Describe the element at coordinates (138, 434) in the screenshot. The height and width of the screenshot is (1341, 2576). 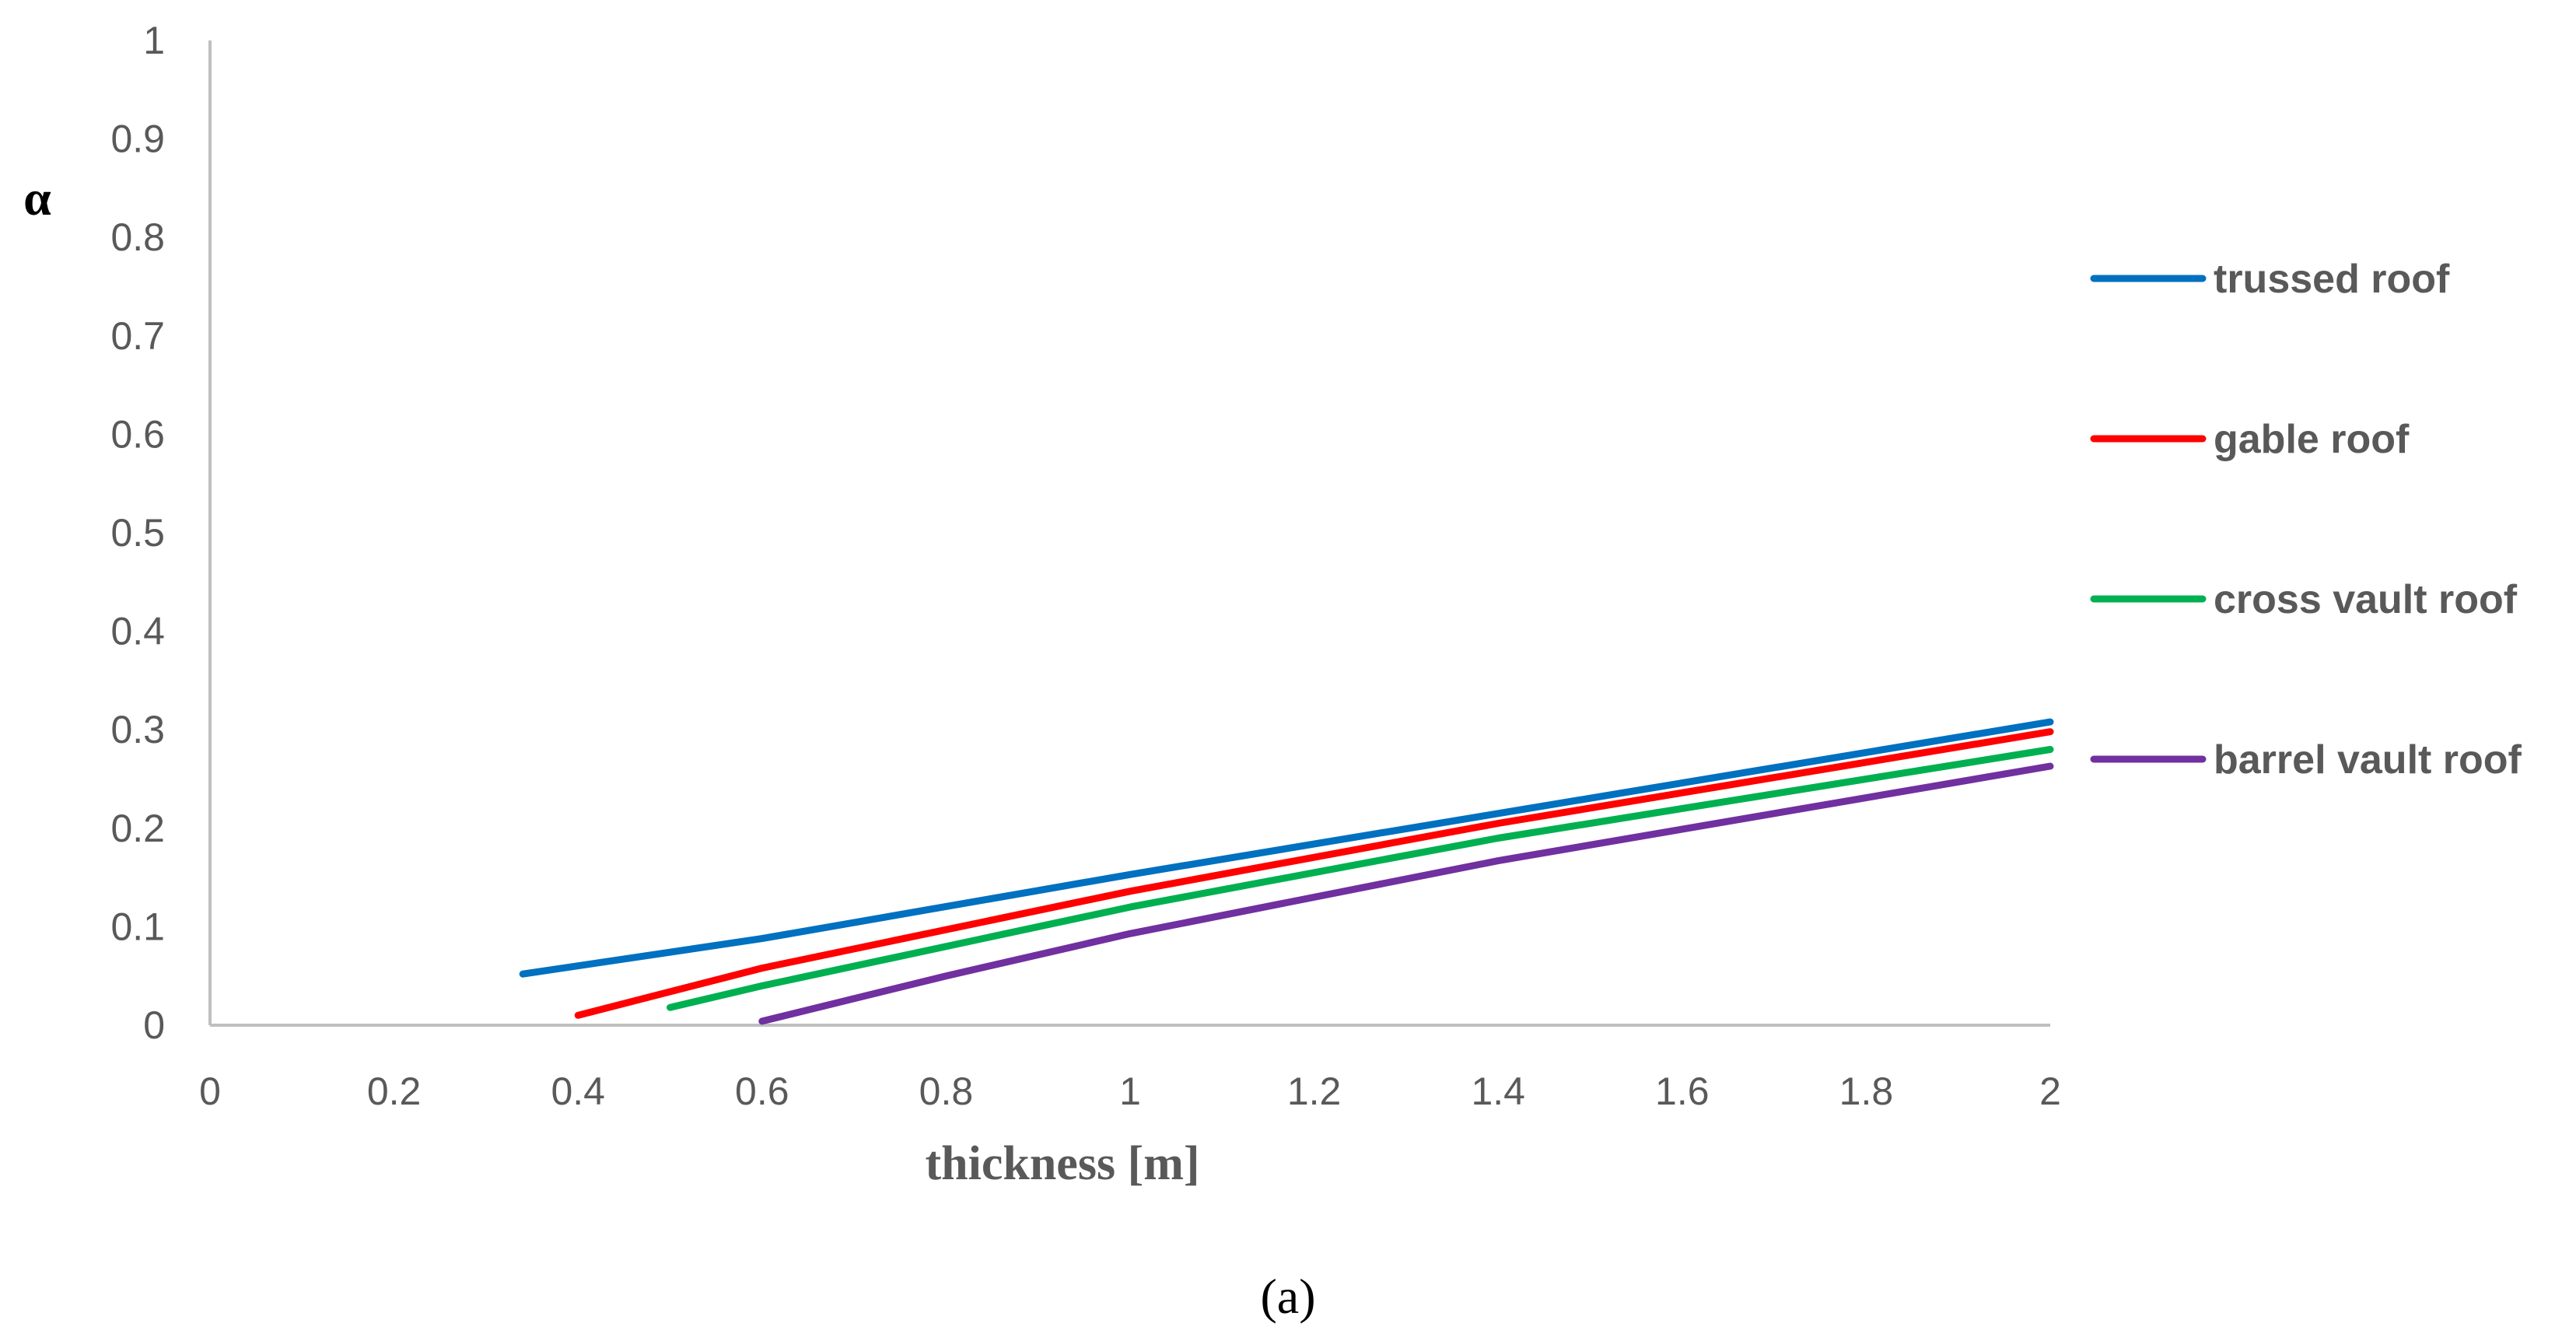
I see `y-tick-label: 0.6` at that location.